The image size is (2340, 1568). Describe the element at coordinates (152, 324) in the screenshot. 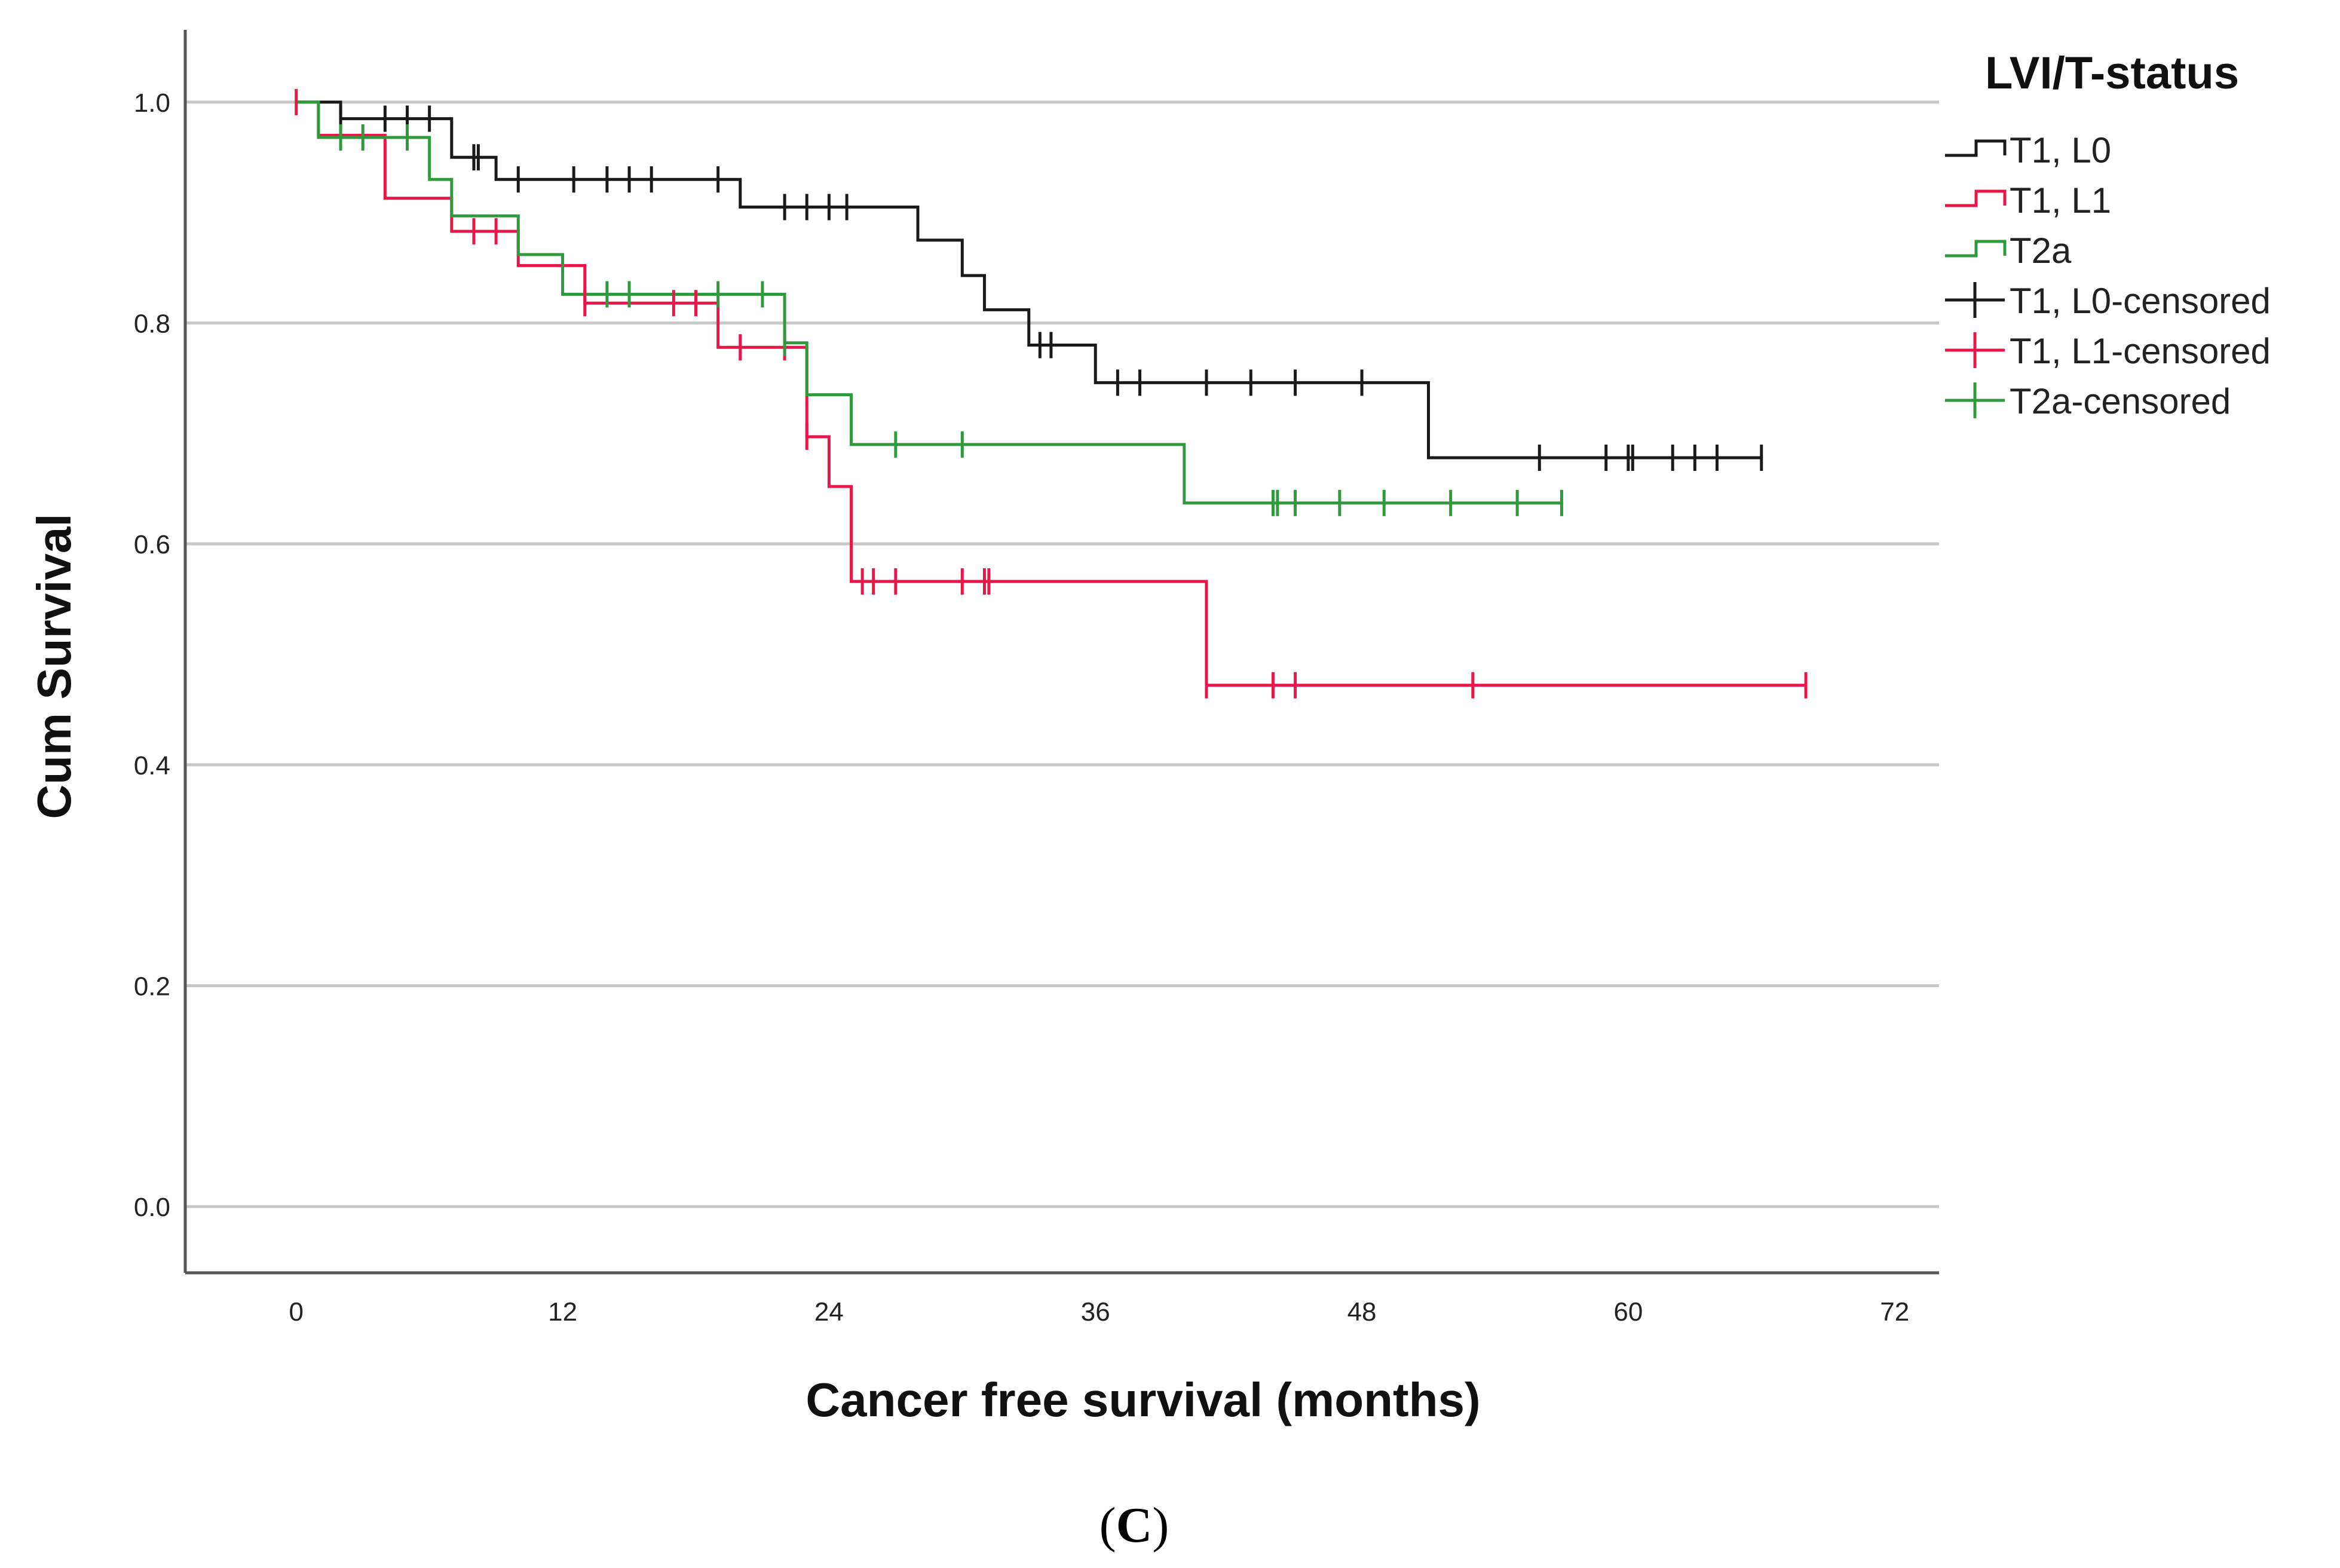

I see `y-tick-label-4: 0.8` at that location.